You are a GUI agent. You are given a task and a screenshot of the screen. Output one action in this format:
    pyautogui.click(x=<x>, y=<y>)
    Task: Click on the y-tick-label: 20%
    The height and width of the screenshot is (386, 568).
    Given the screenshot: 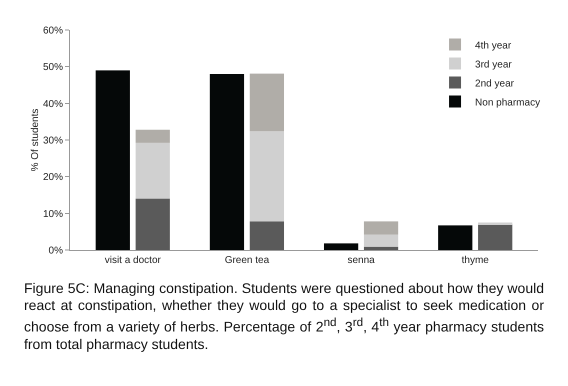 What is the action you would take?
    pyautogui.click(x=53, y=178)
    